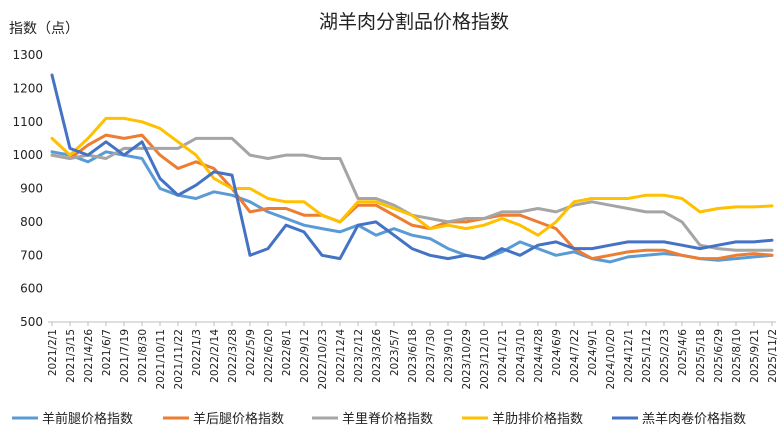 The image size is (781, 446). What do you see at coordinates (323, 359) in the screenshot?
I see `x-tick-label: 2022/10/23` at bounding box center [323, 359].